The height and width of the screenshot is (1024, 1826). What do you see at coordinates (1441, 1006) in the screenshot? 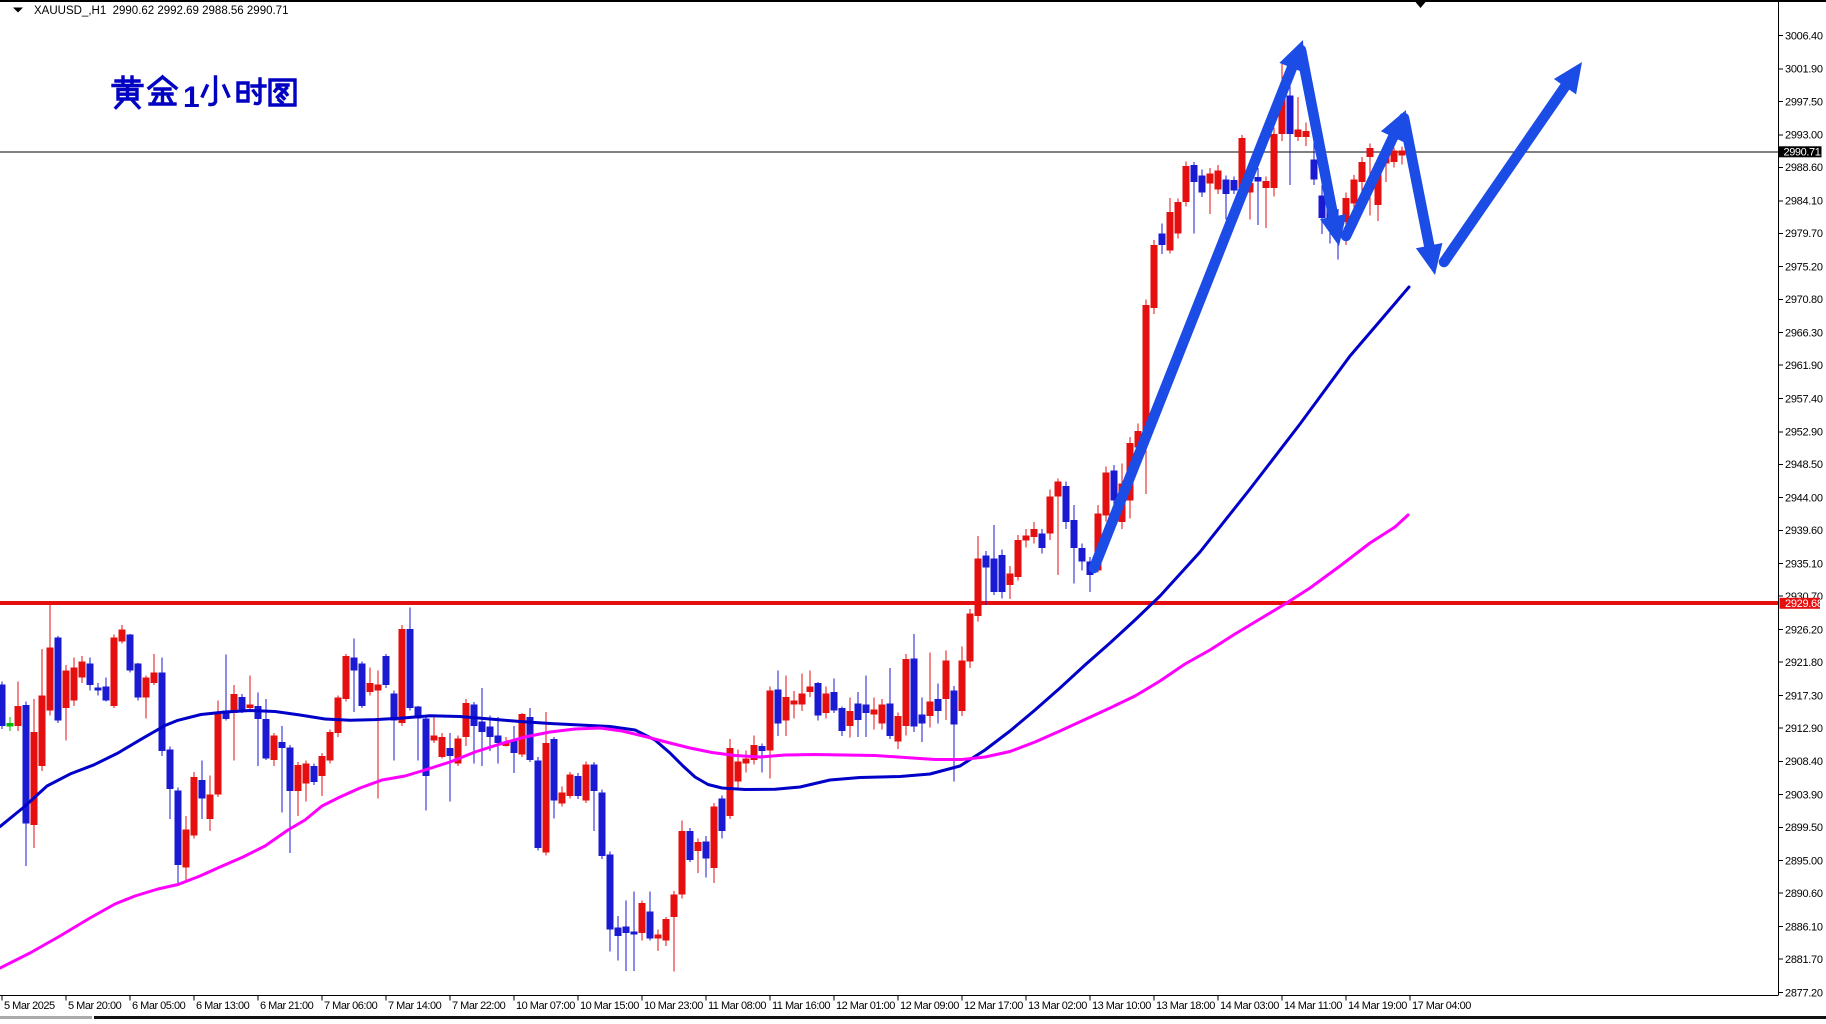
I see `svg-text: 17 Mar 04:00` at bounding box center [1441, 1006].